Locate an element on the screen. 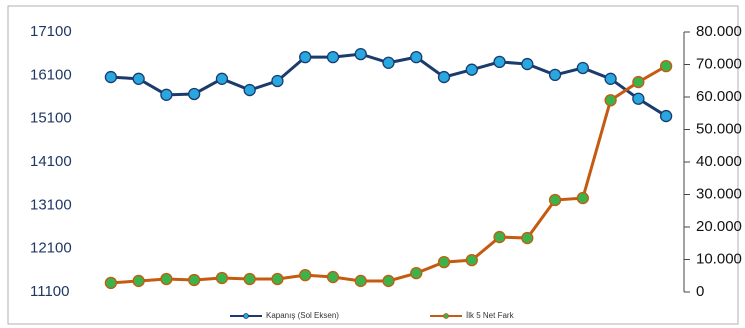 The image size is (745, 328). y2-tick-label: 10.000 is located at coordinates (719, 258).